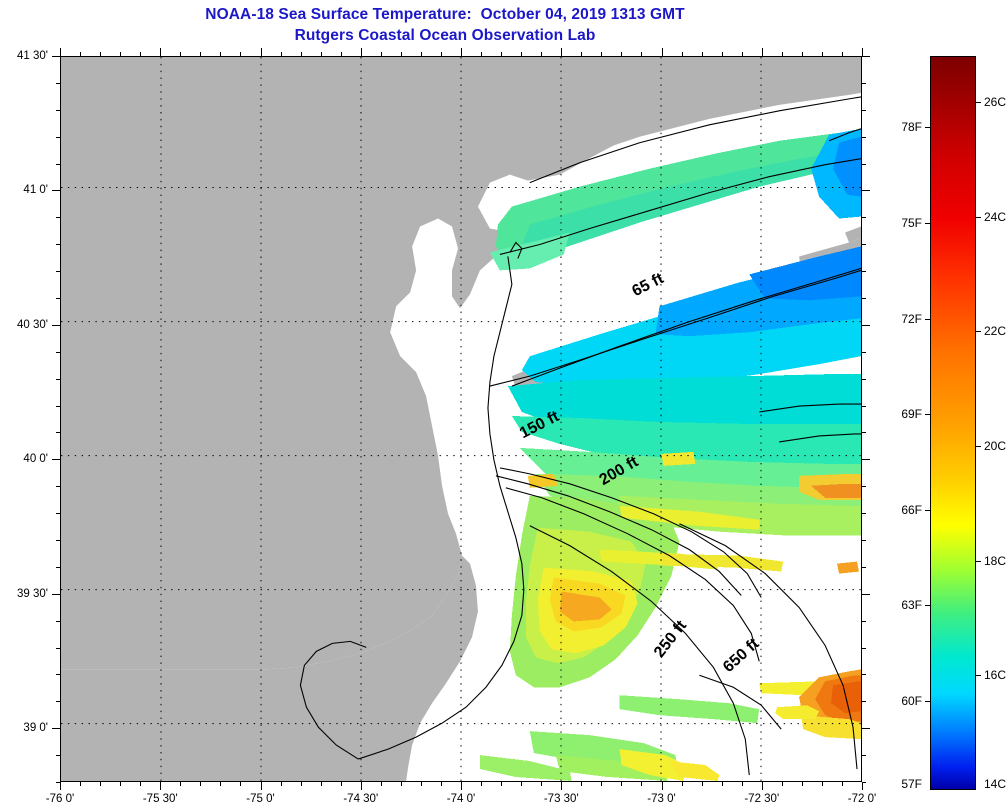 This screenshot has width=1008, height=809. Describe the element at coordinates (911, 127) in the screenshot. I see `colorbar-fahrenheit-label: 78F` at that location.